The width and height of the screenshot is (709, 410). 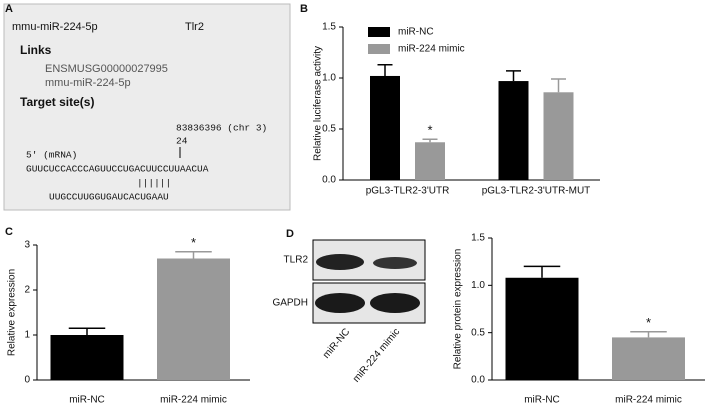 I want to click on panel-label: B, so click(x=304, y=9).